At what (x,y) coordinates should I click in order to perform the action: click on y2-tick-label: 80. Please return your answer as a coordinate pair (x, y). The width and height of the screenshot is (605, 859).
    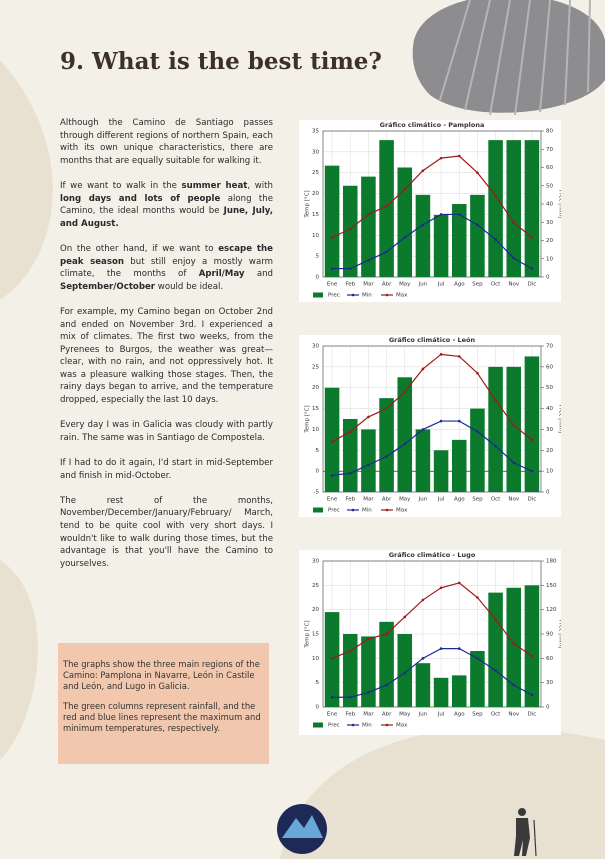
    Looking at the image, I should click on (549, 132).